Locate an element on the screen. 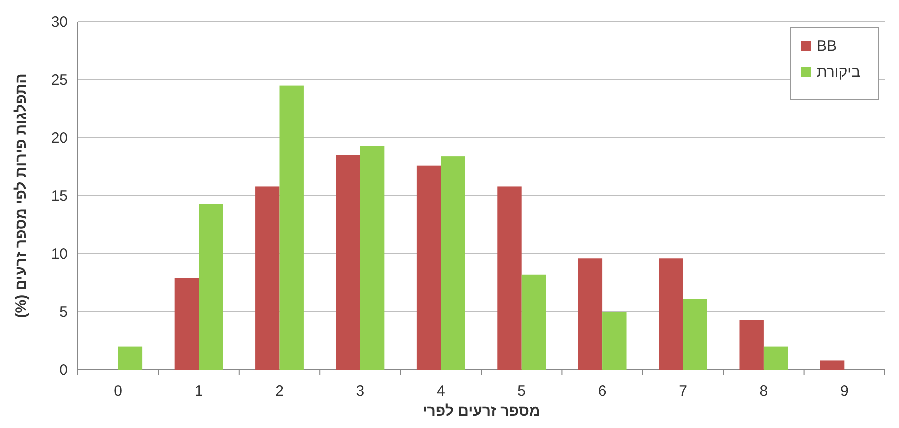 The image size is (899, 428). x-tick-label: 1 is located at coordinates (199, 391).